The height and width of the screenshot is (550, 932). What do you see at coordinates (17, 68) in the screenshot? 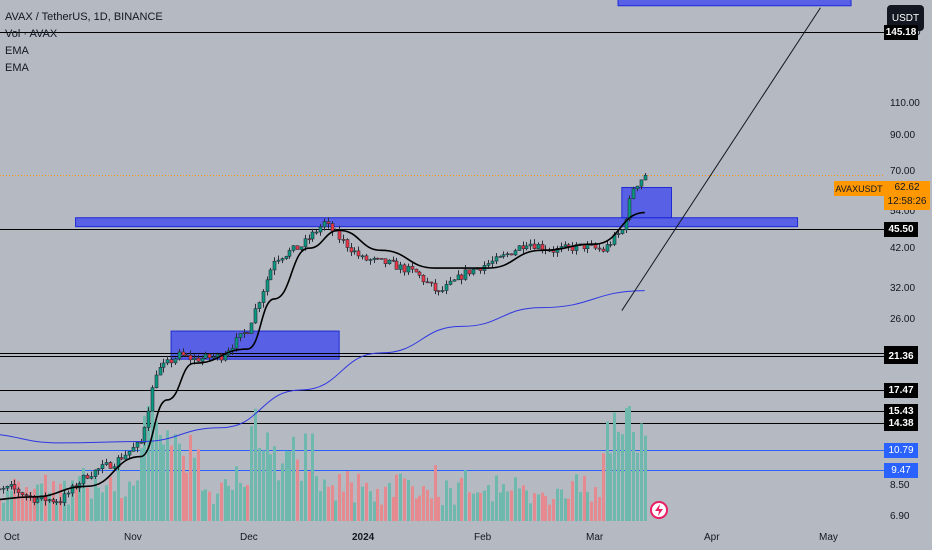
I see `ema-indicator-label-2: EMA` at bounding box center [17, 68].